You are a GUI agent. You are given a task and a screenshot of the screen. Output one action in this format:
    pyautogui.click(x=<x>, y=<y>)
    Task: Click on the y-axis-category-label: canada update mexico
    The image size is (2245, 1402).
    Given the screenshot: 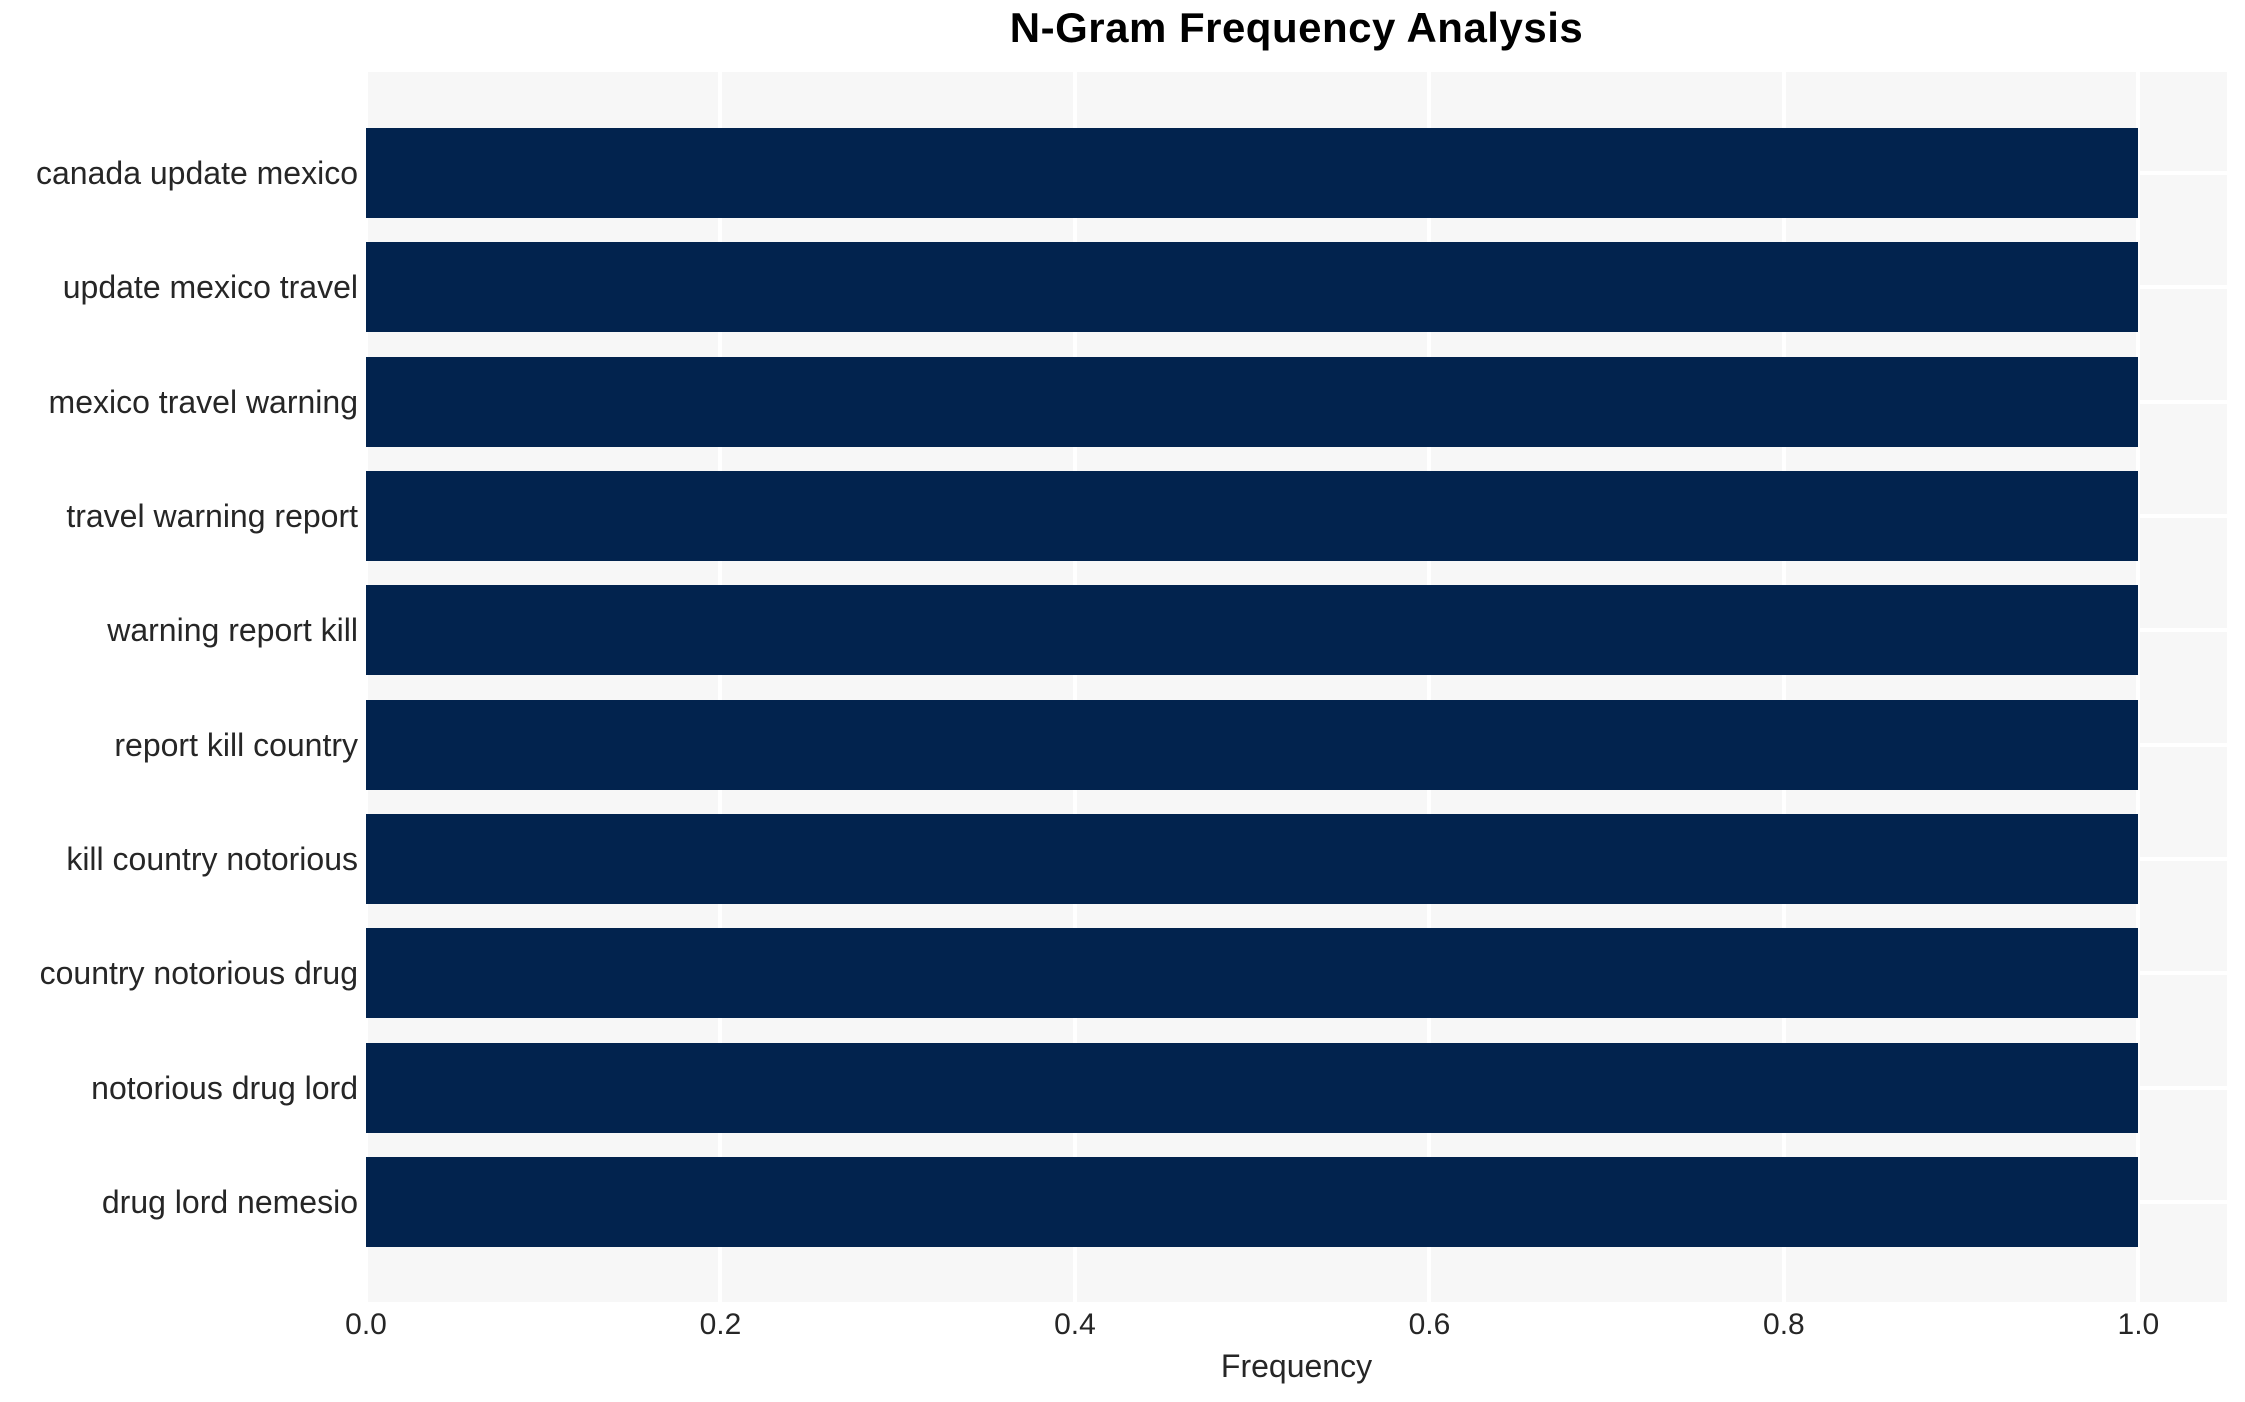 What is the action you would take?
    pyautogui.click(x=197, y=173)
    